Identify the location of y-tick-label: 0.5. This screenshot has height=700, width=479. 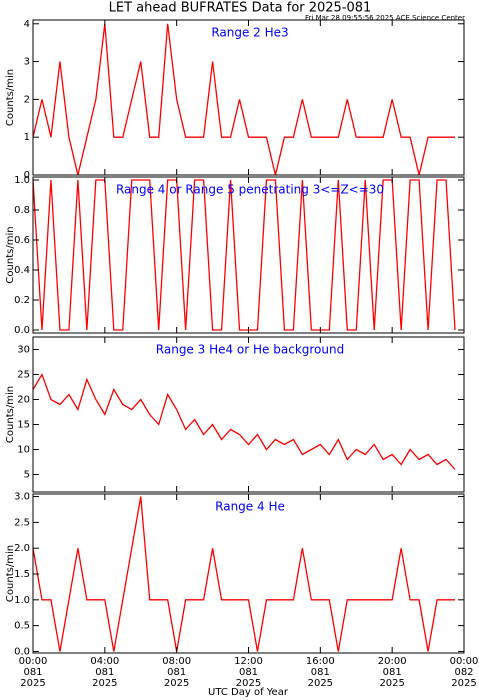
(22, 626).